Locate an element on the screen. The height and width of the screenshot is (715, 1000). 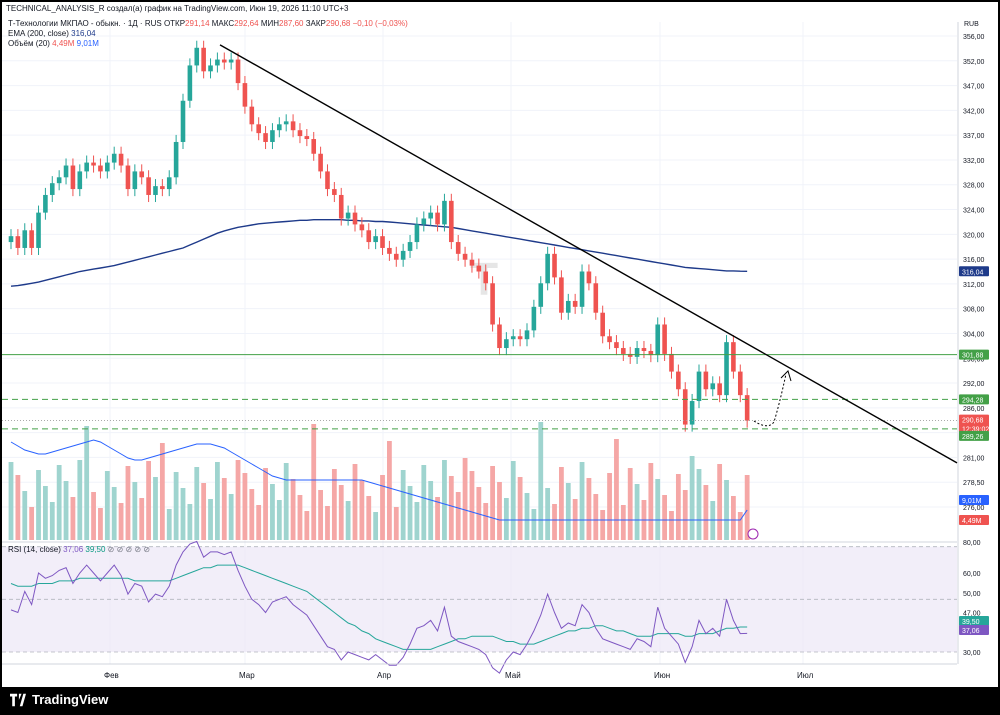
rsi-label: RSI (14, close) is located at coordinates (34, 549).